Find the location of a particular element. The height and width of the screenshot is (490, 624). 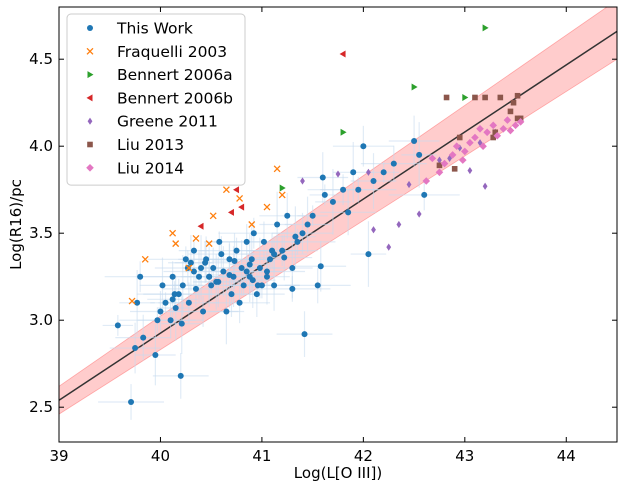

legend-entry: Bennert 2006b is located at coordinates (159, 98).